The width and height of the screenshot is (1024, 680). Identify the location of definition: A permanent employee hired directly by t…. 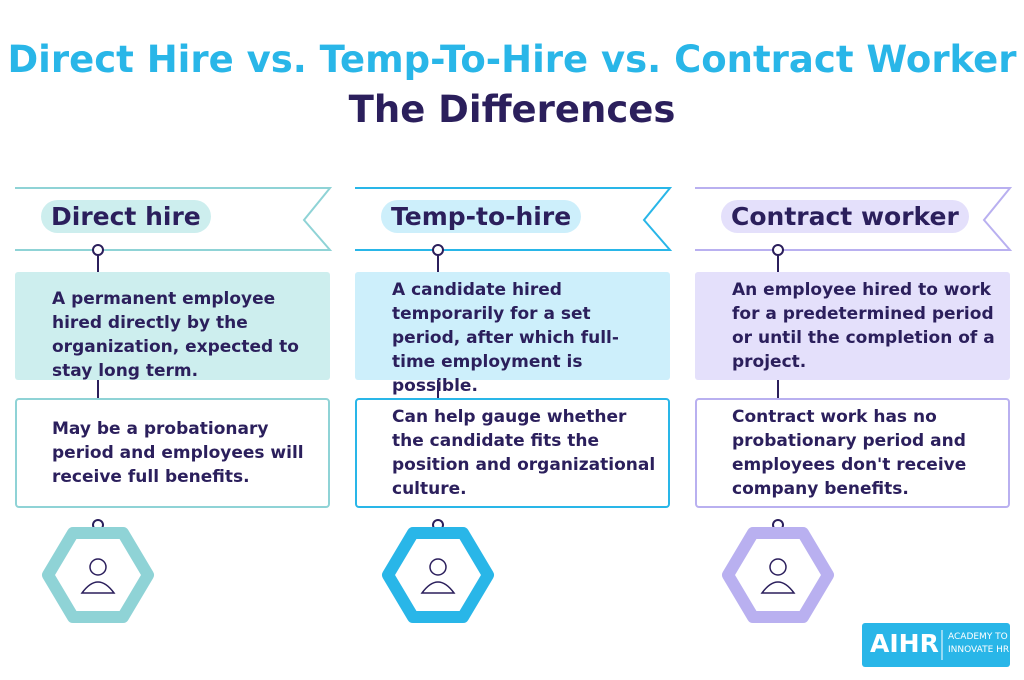
(175, 335).